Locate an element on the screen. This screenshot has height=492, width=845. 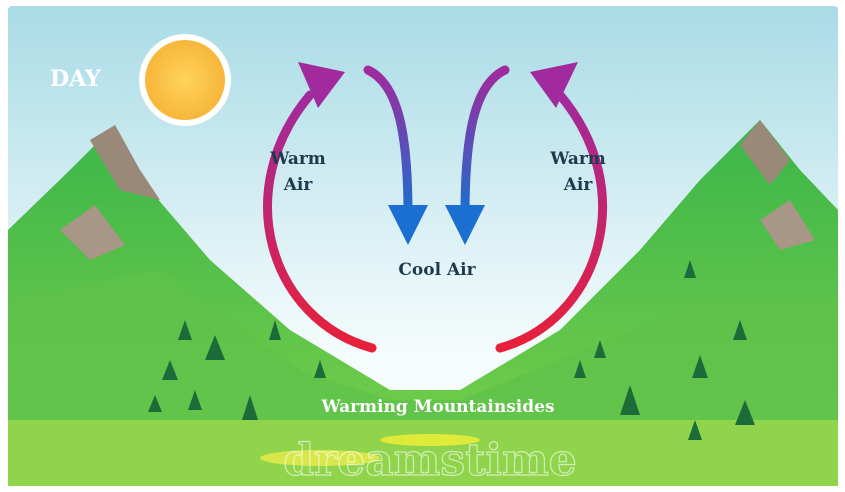
sun is located at coordinates (185, 80).